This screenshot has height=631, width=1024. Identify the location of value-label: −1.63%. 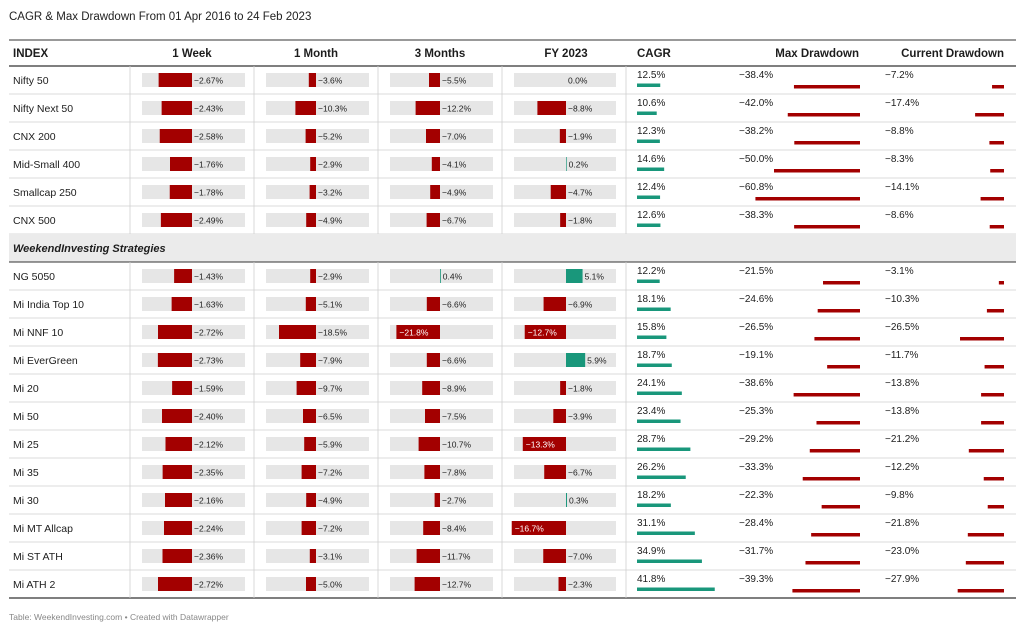
(209, 305).